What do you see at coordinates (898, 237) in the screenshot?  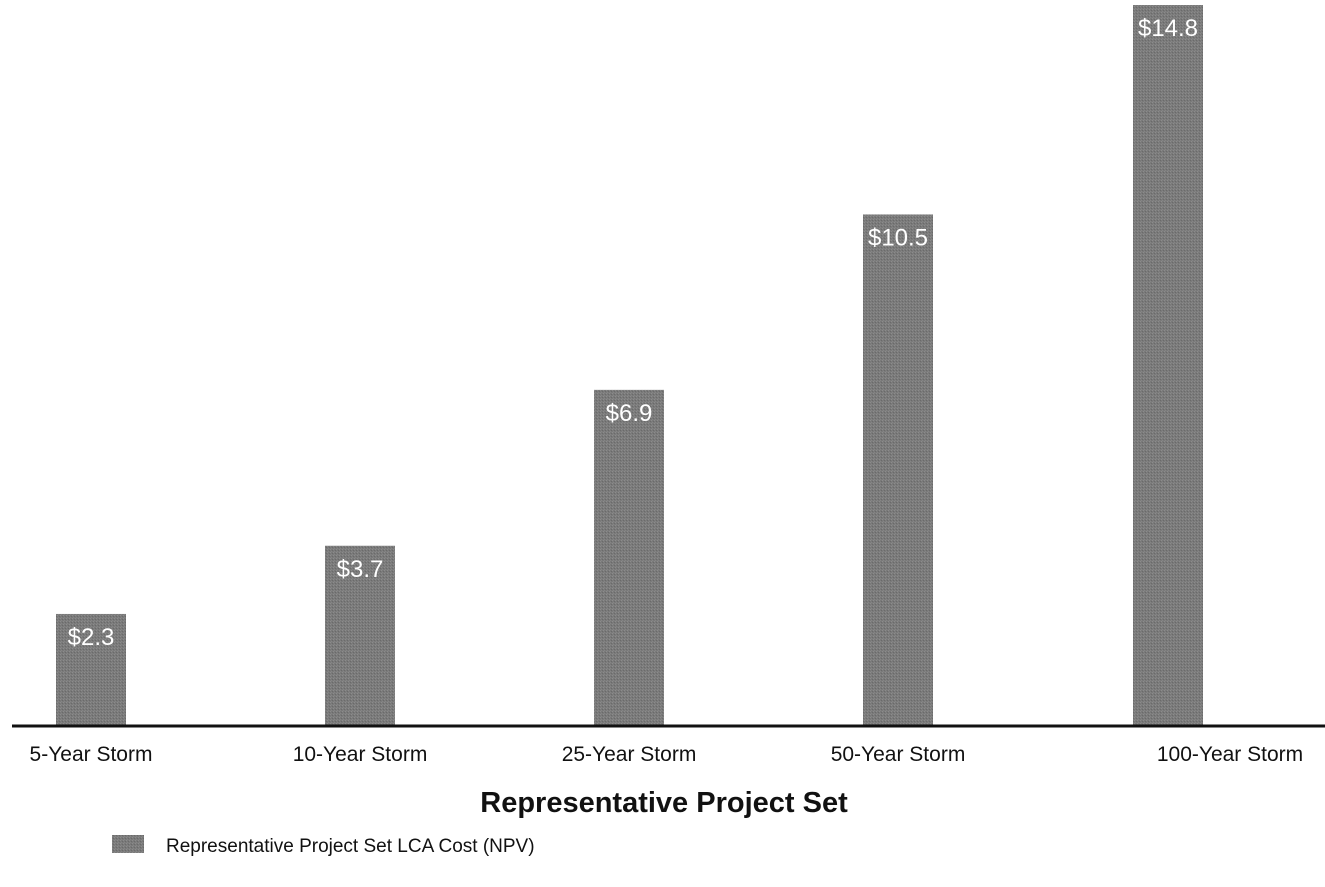 I see `bar-value-label: $10.5` at bounding box center [898, 237].